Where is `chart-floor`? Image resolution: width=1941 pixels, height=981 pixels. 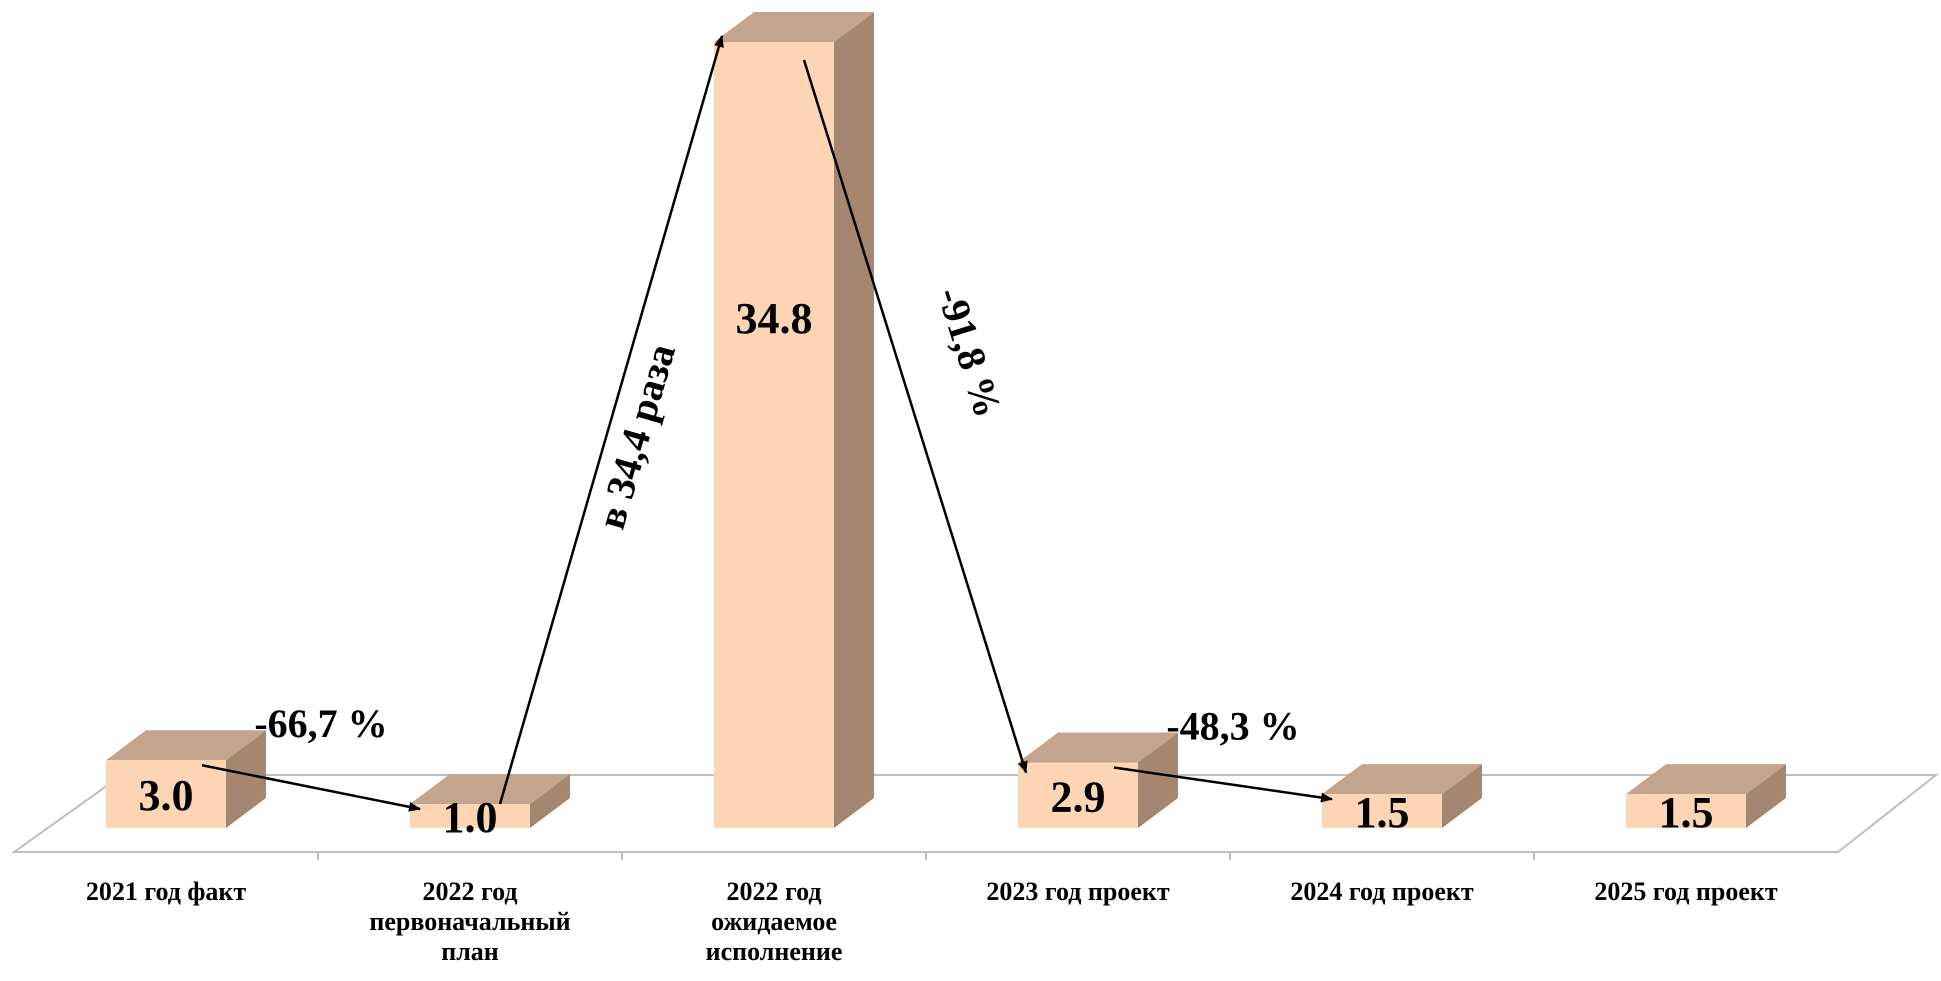 chart-floor is located at coordinates (974, 817).